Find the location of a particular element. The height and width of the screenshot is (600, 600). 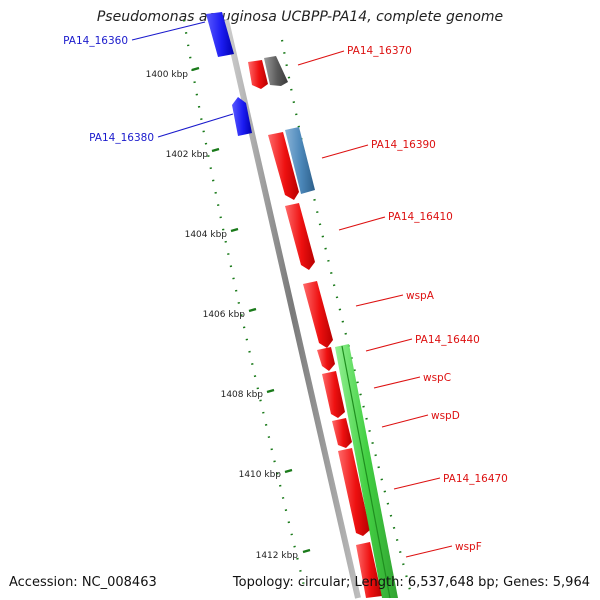

gene-label-pa14-16440: PA14_16440 is located at coordinates (447, 340).